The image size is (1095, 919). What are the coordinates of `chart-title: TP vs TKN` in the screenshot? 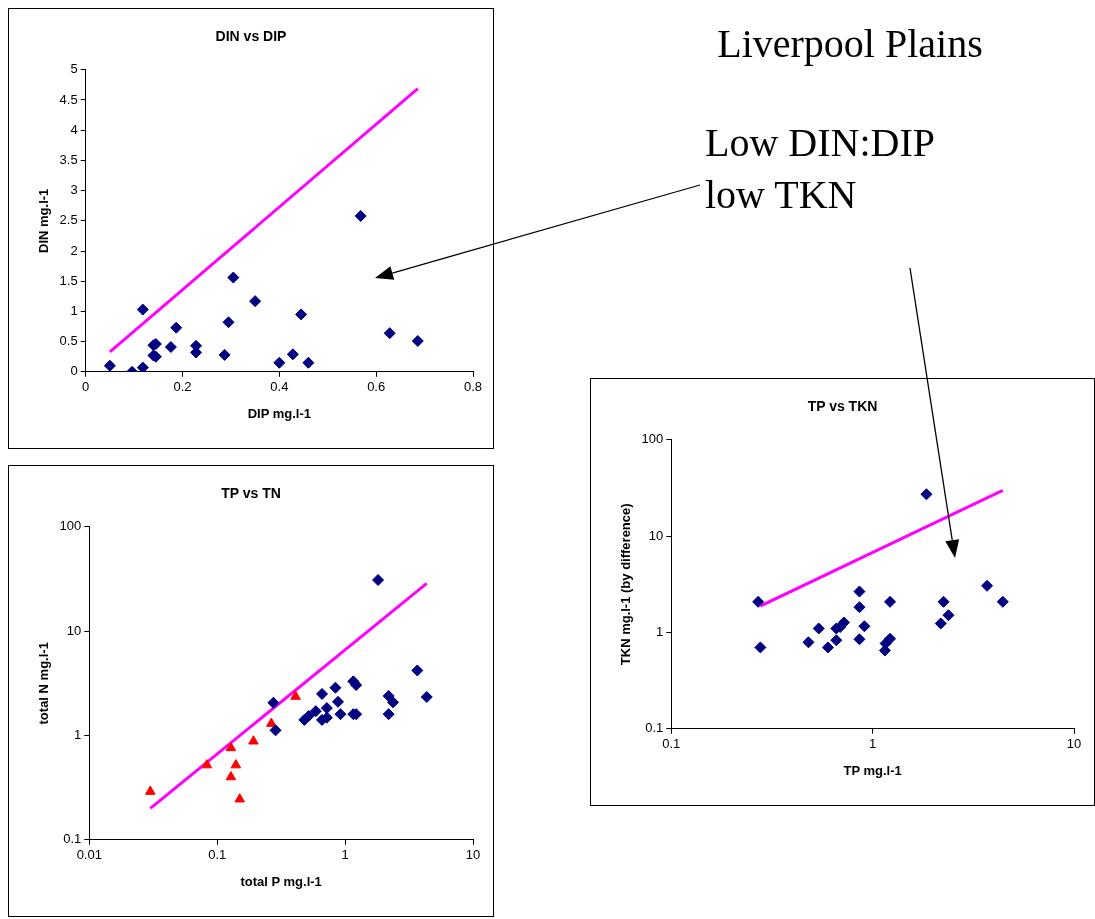 It's located at (842, 406).